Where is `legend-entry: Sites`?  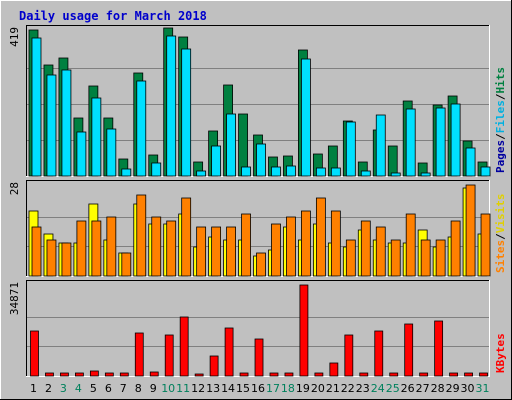
legend-entry: Sites is located at coordinates (500, 256).